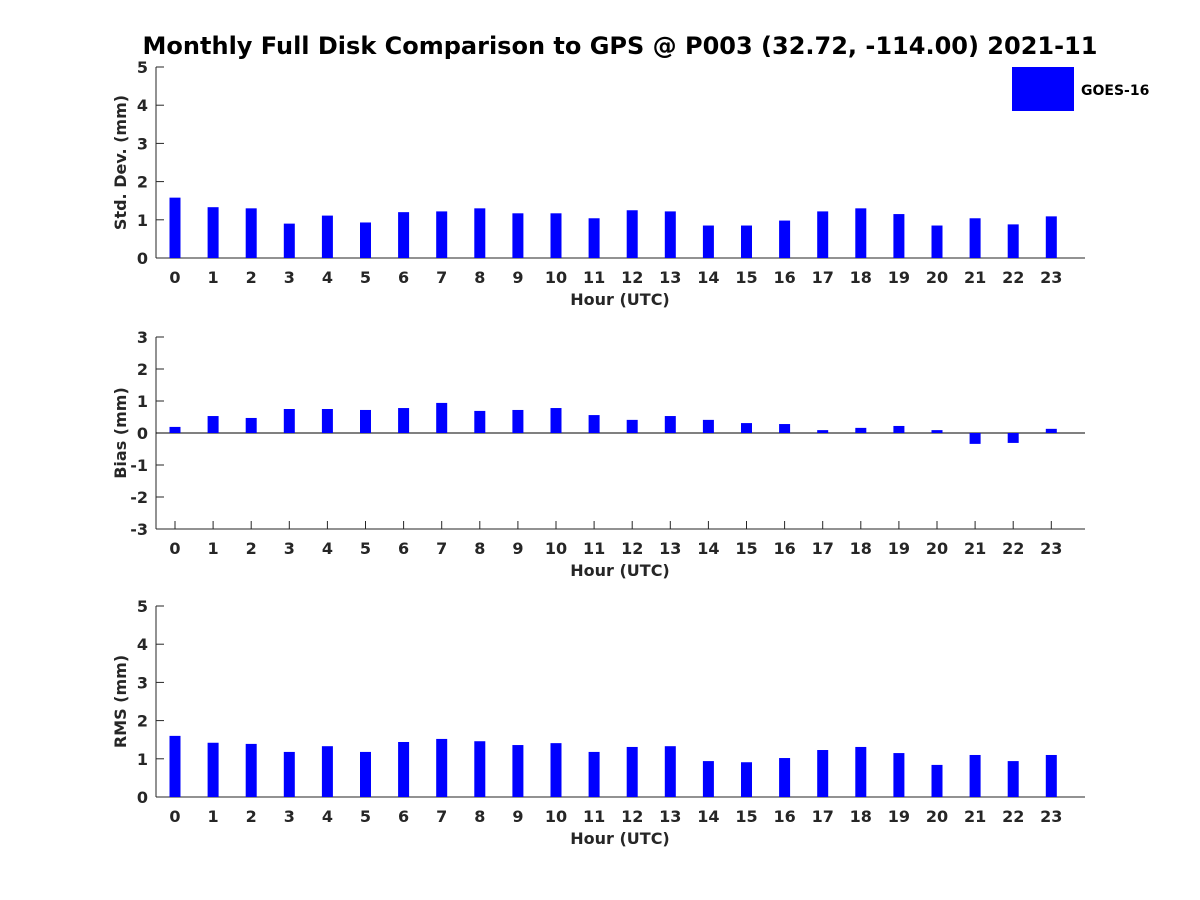 This screenshot has width=1200, height=900. Describe the element at coordinates (139, 529) in the screenshot. I see `y-tick-label: -3` at that location.